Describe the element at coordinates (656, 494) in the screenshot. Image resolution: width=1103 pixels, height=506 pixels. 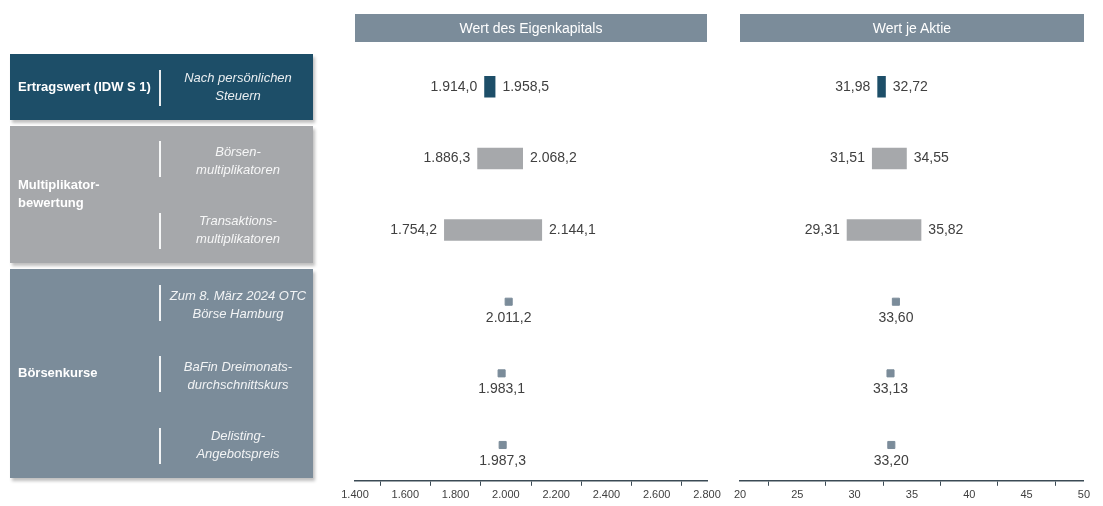
I see `x-tick-label: 2.600` at that location.